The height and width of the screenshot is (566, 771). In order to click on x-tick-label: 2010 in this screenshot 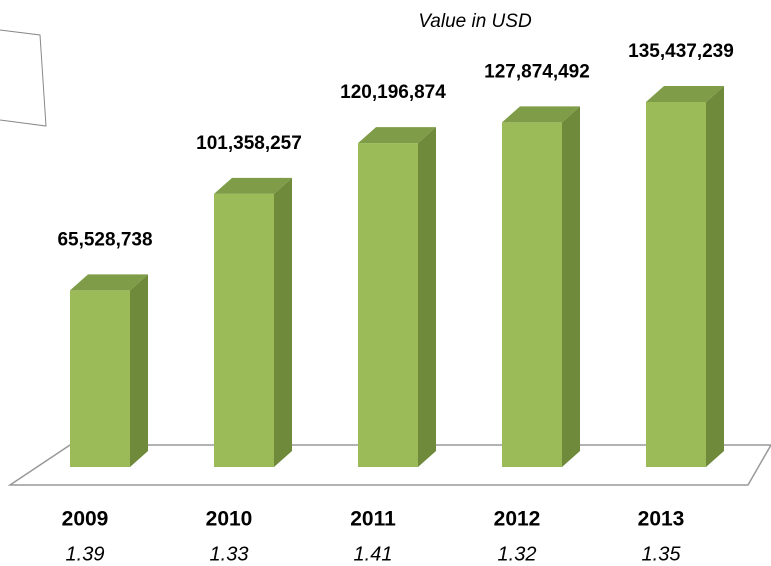, I will do `click(229, 519)`.